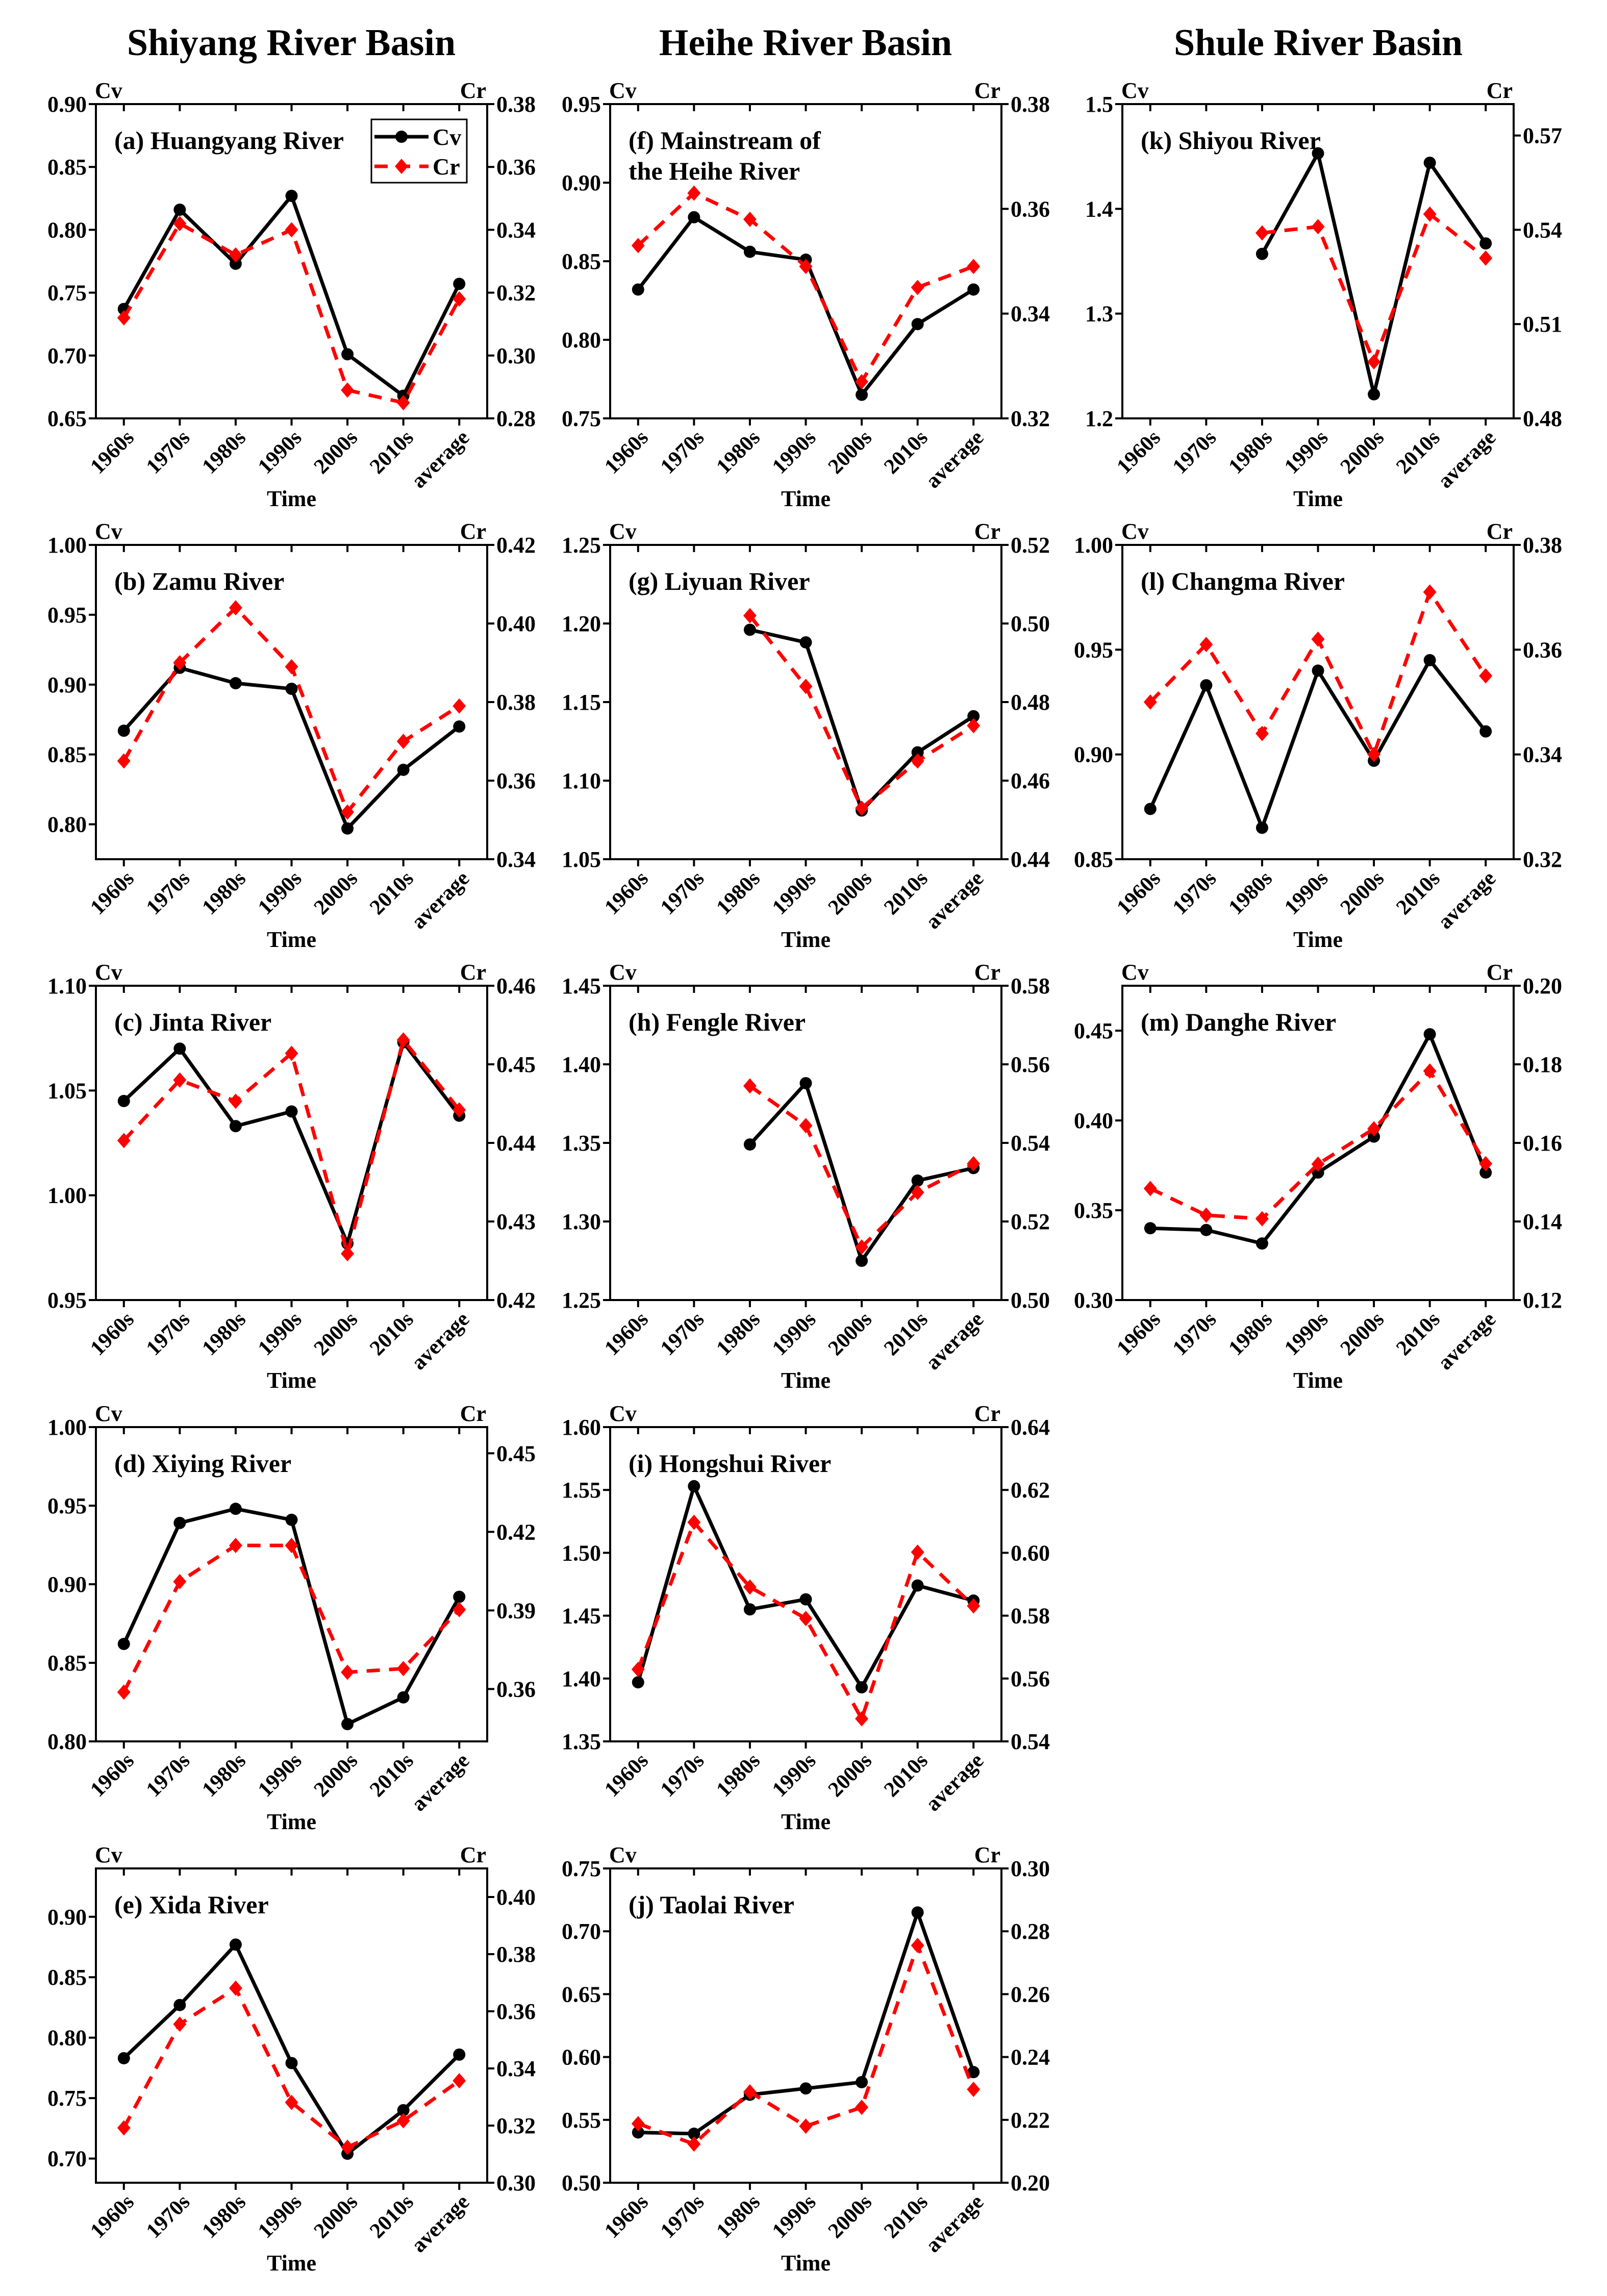 The image size is (1607, 2296). Describe the element at coordinates (1030, 1679) in the screenshot. I see `right-tick-label: 0.56` at that location.